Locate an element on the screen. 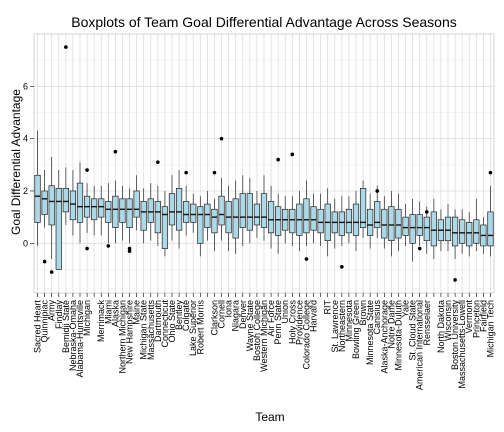  x-tick-label: Connecticut is located at coordinates (165, 324).